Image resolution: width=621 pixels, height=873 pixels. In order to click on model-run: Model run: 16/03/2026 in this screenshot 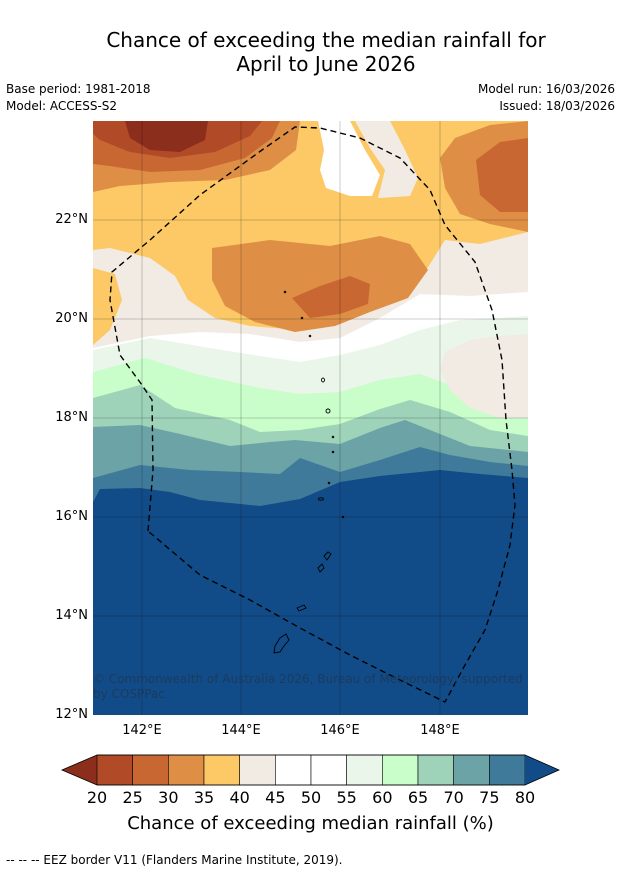, I will do `click(546, 89)`.